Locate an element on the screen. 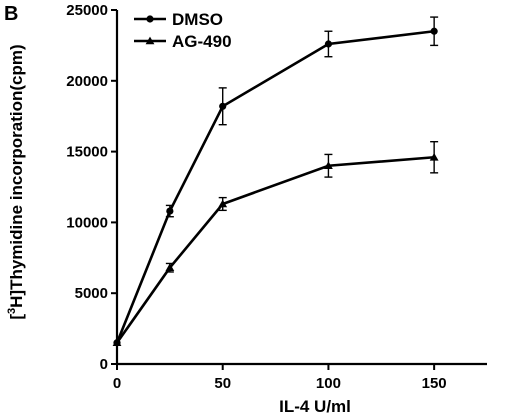 The width and height of the screenshot is (520, 418). x-tick-label: 100 is located at coordinates (328, 383).